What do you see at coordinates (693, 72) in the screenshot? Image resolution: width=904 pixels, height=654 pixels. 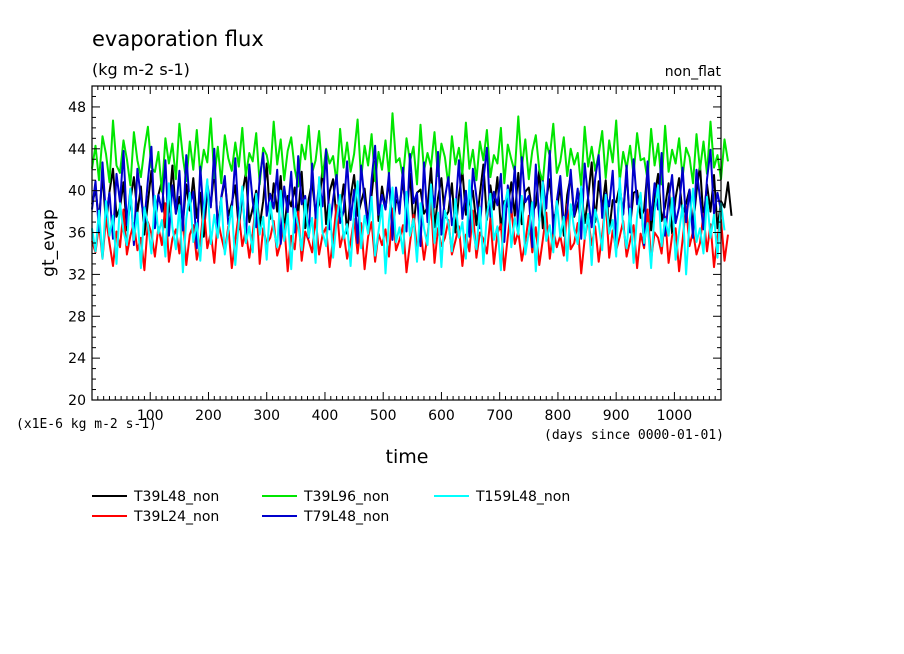 I see `corner-label: non_flat` at bounding box center [693, 72].